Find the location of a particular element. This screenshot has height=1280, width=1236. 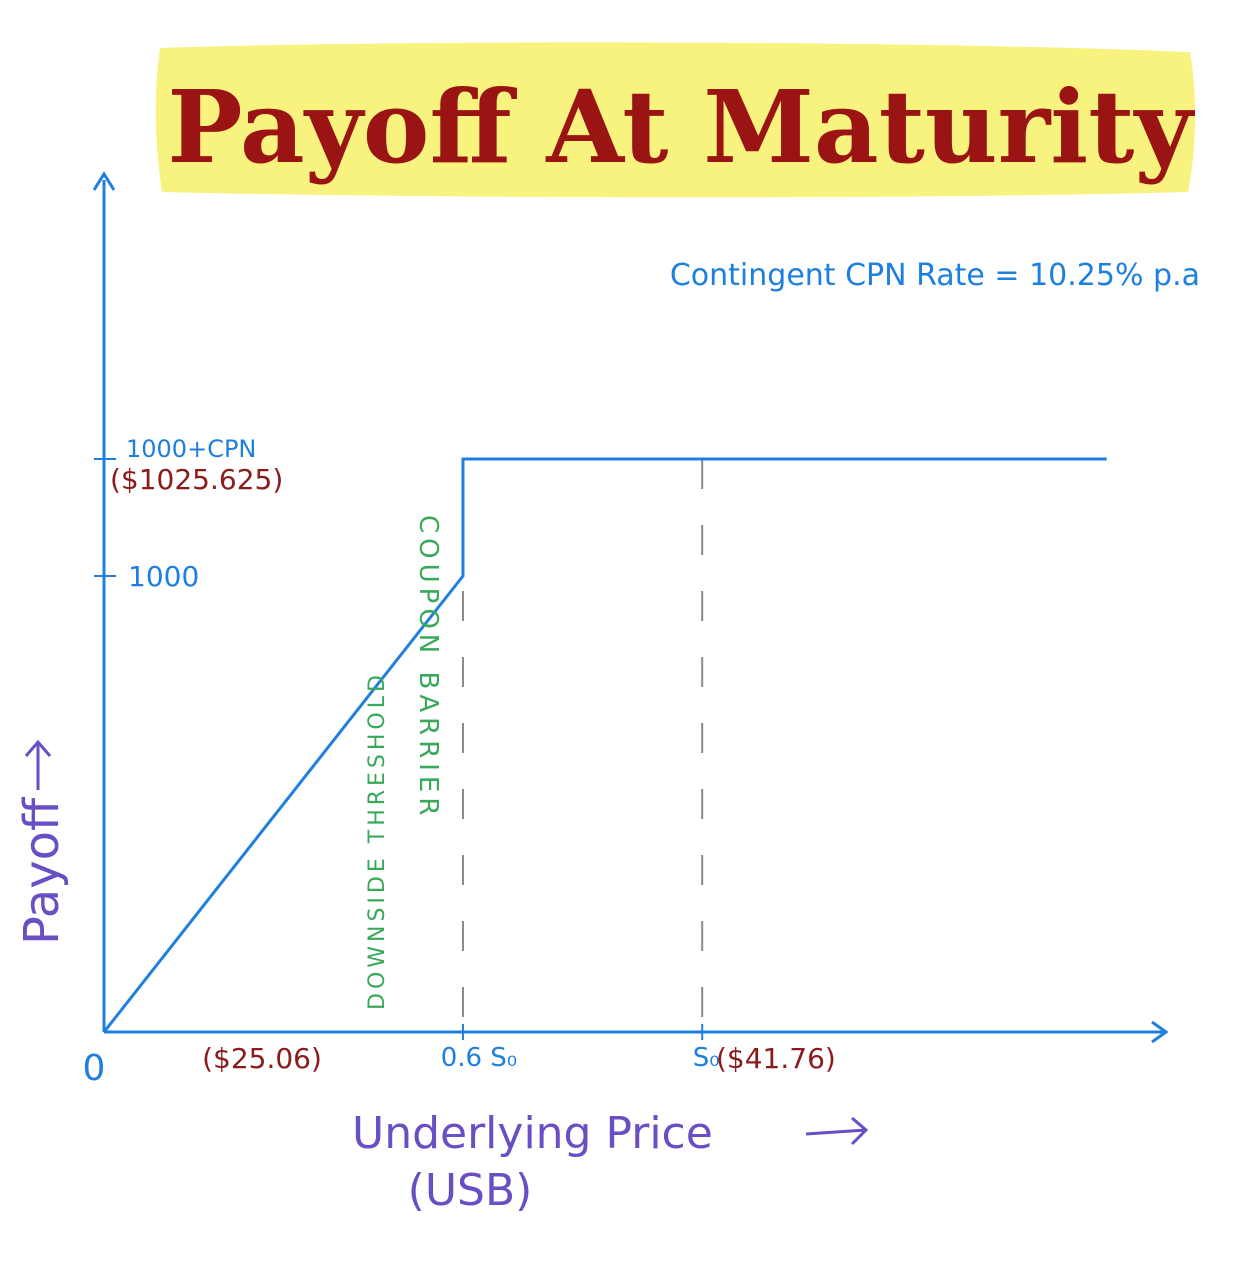

x-tick-label-2: S₀ is located at coordinates (706, 1058).